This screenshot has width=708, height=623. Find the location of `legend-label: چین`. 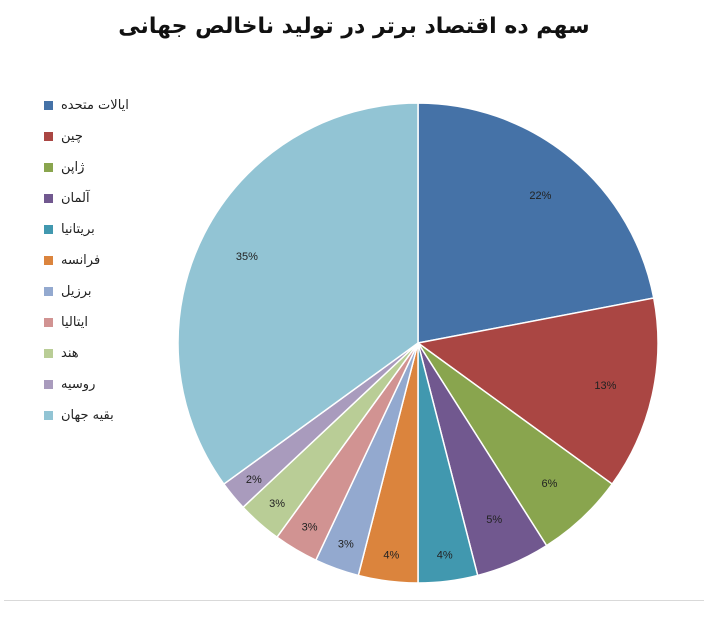

legend-label: چین is located at coordinates (72, 136).